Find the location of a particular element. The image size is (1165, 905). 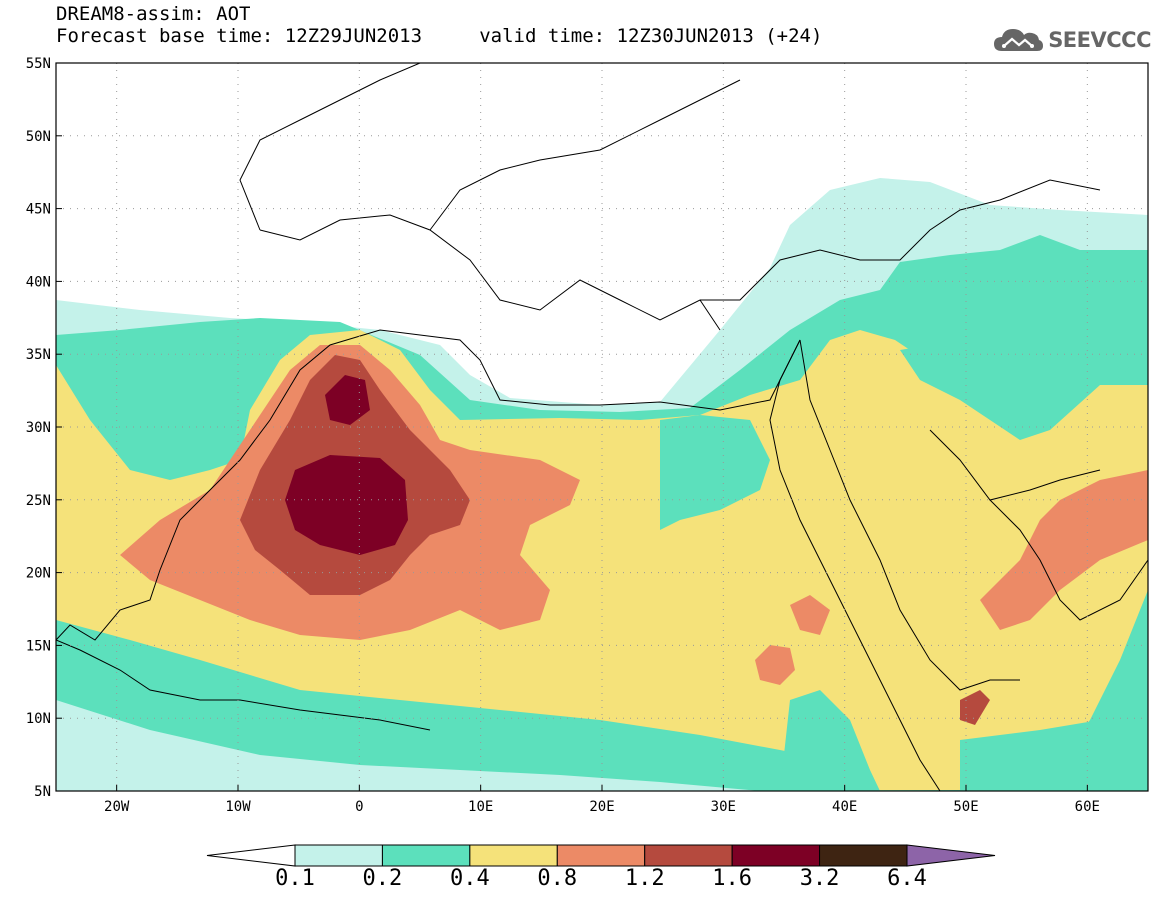

lon-label: 50E is located at coordinates (965, 807).